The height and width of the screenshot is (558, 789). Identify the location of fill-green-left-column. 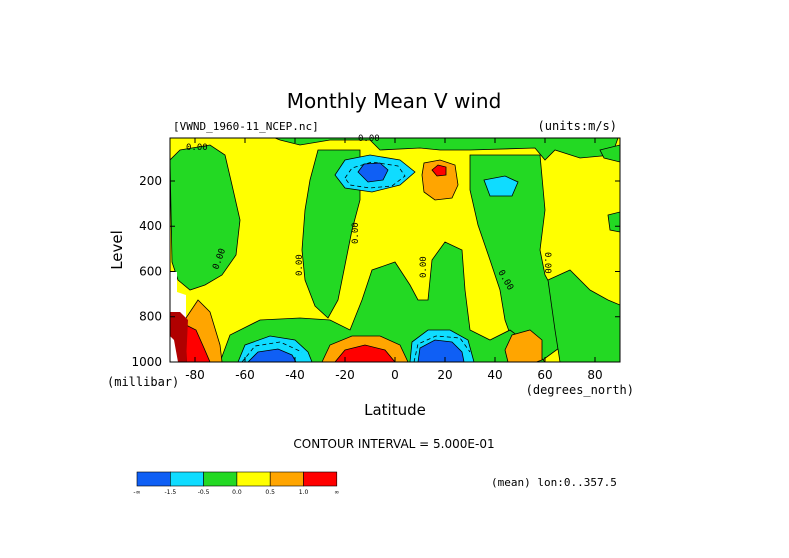
(205, 217).